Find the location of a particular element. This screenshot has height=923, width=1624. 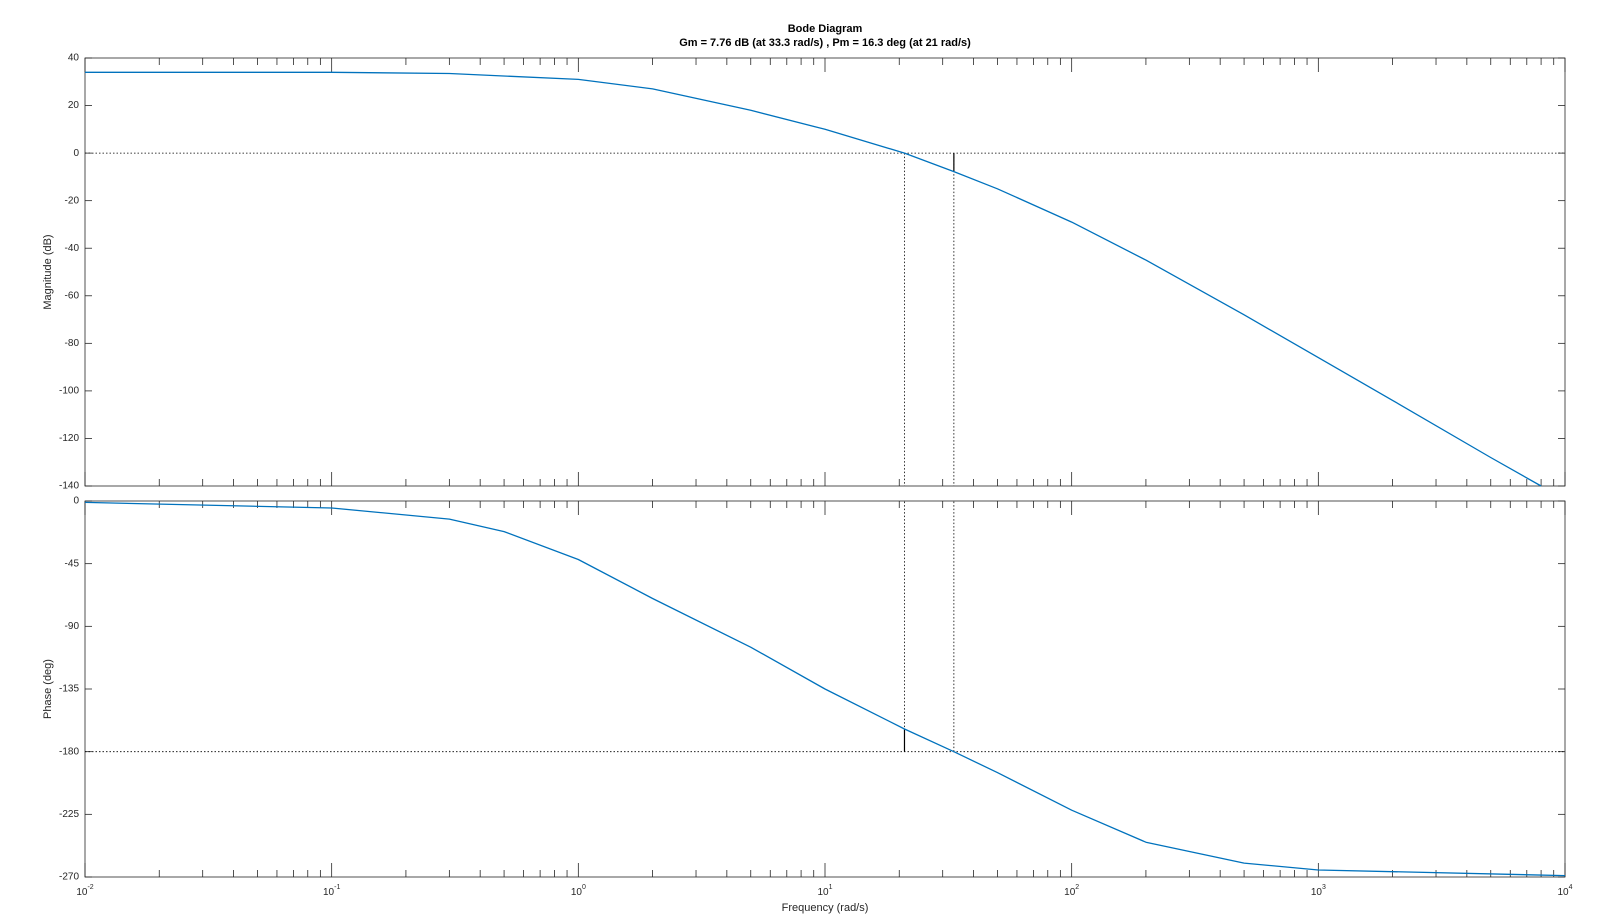

x-tick-label: 10³ is located at coordinates (1318, 891).